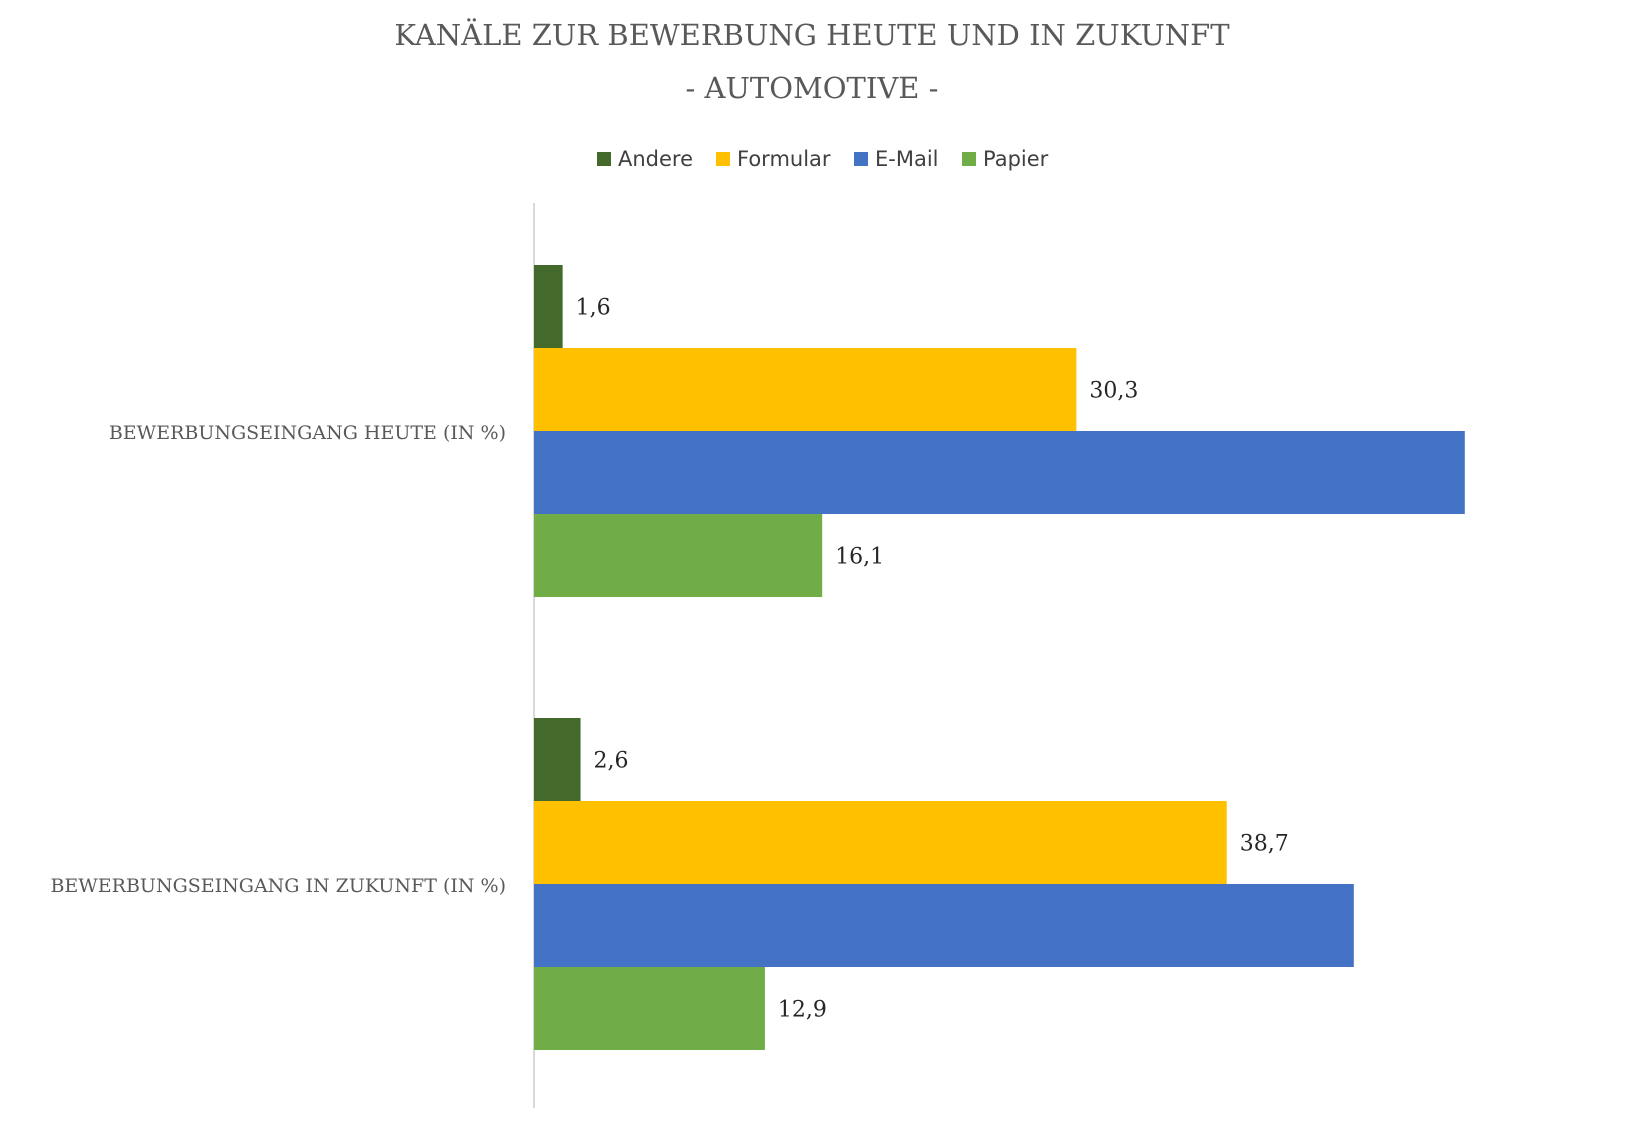  I want to click on category-label: BEWERBUNGSEINGANG IN ZUKUNFT (IN %), so click(278, 886).